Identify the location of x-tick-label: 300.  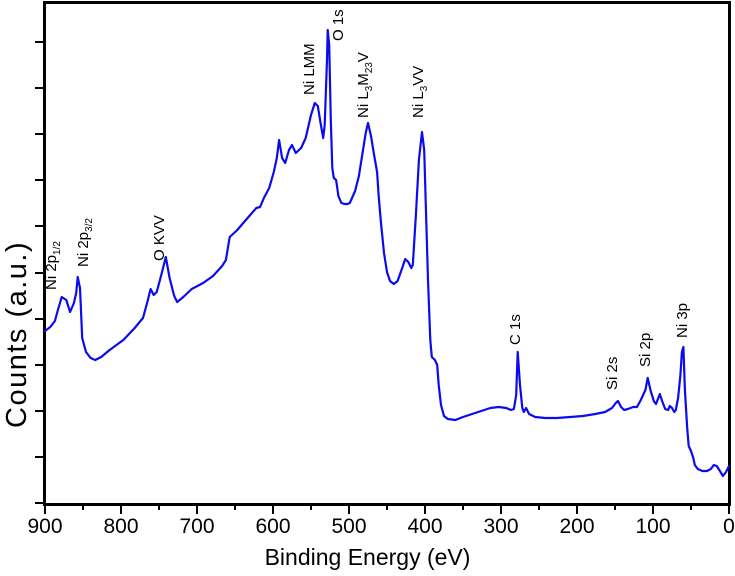
(501, 526).